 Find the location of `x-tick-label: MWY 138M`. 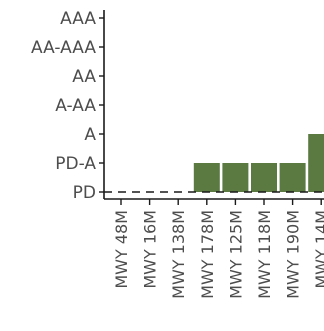

x-tick-label: MWY 138M is located at coordinates (178, 254).